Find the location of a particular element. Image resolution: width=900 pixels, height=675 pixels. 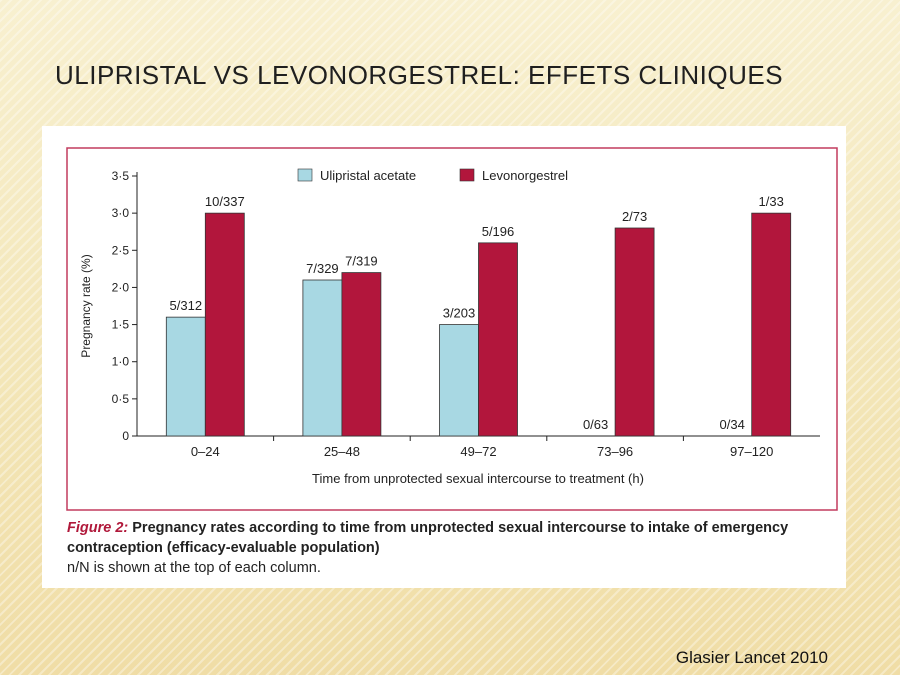

figure-label: Figure 2: is located at coordinates (98, 528).